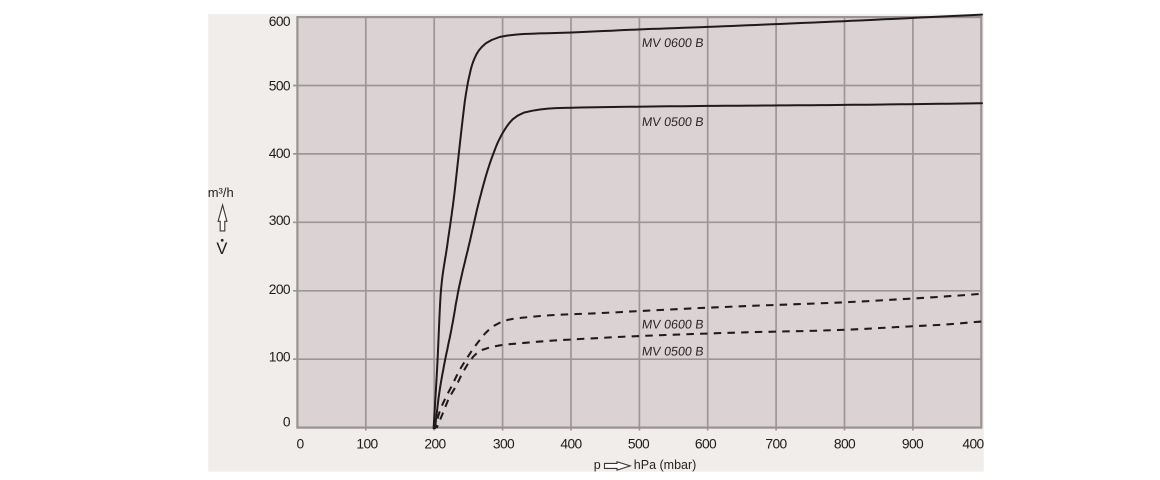  Describe the element at coordinates (597, 465) in the screenshot. I see `svg-text: p` at that location.